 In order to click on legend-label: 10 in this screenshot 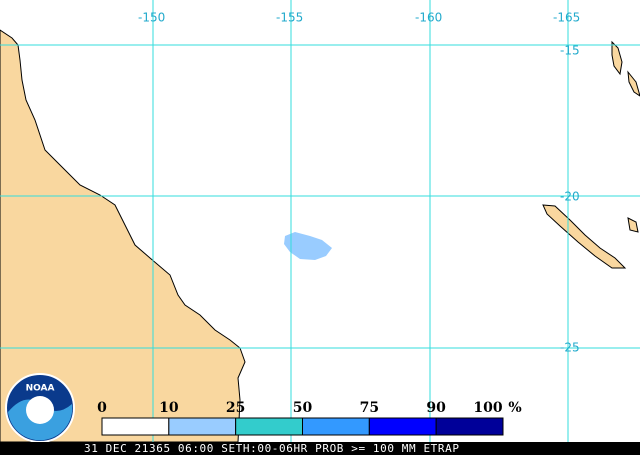, I will do `click(169, 408)`.